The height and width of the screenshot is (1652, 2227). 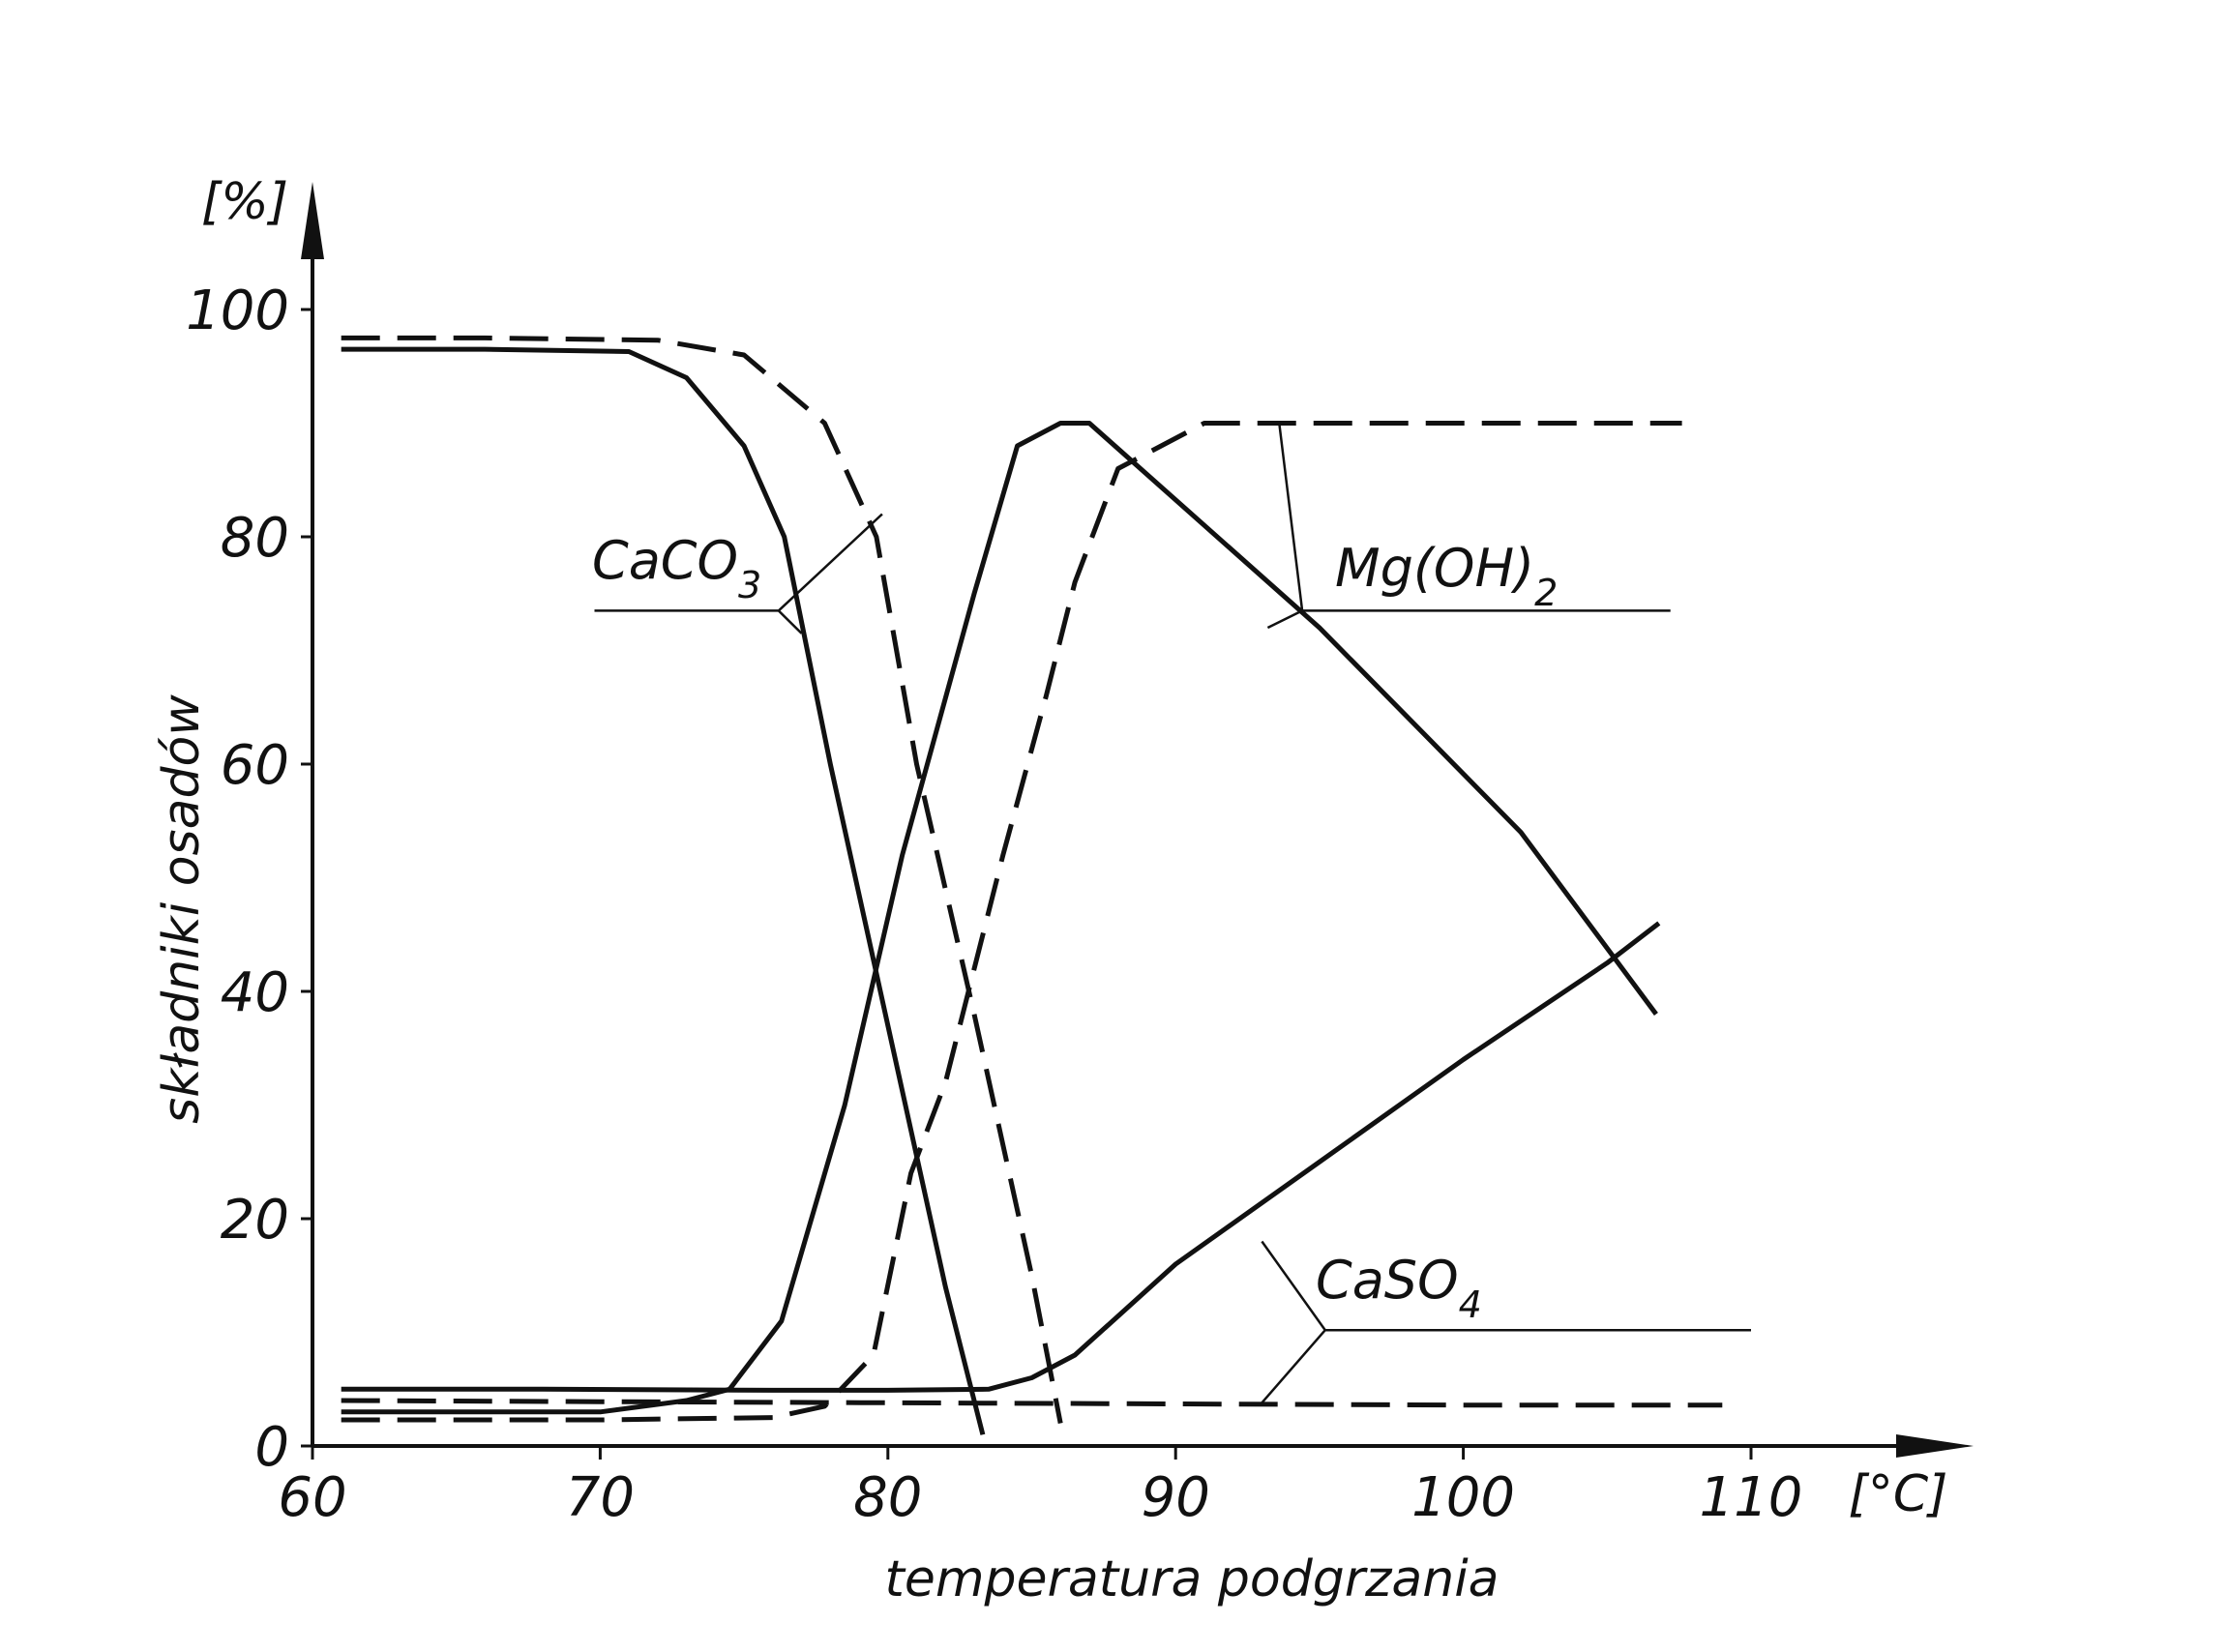 What do you see at coordinates (1032, 1403) in the screenshot?
I see `series-caso4-dashed` at bounding box center [1032, 1403].